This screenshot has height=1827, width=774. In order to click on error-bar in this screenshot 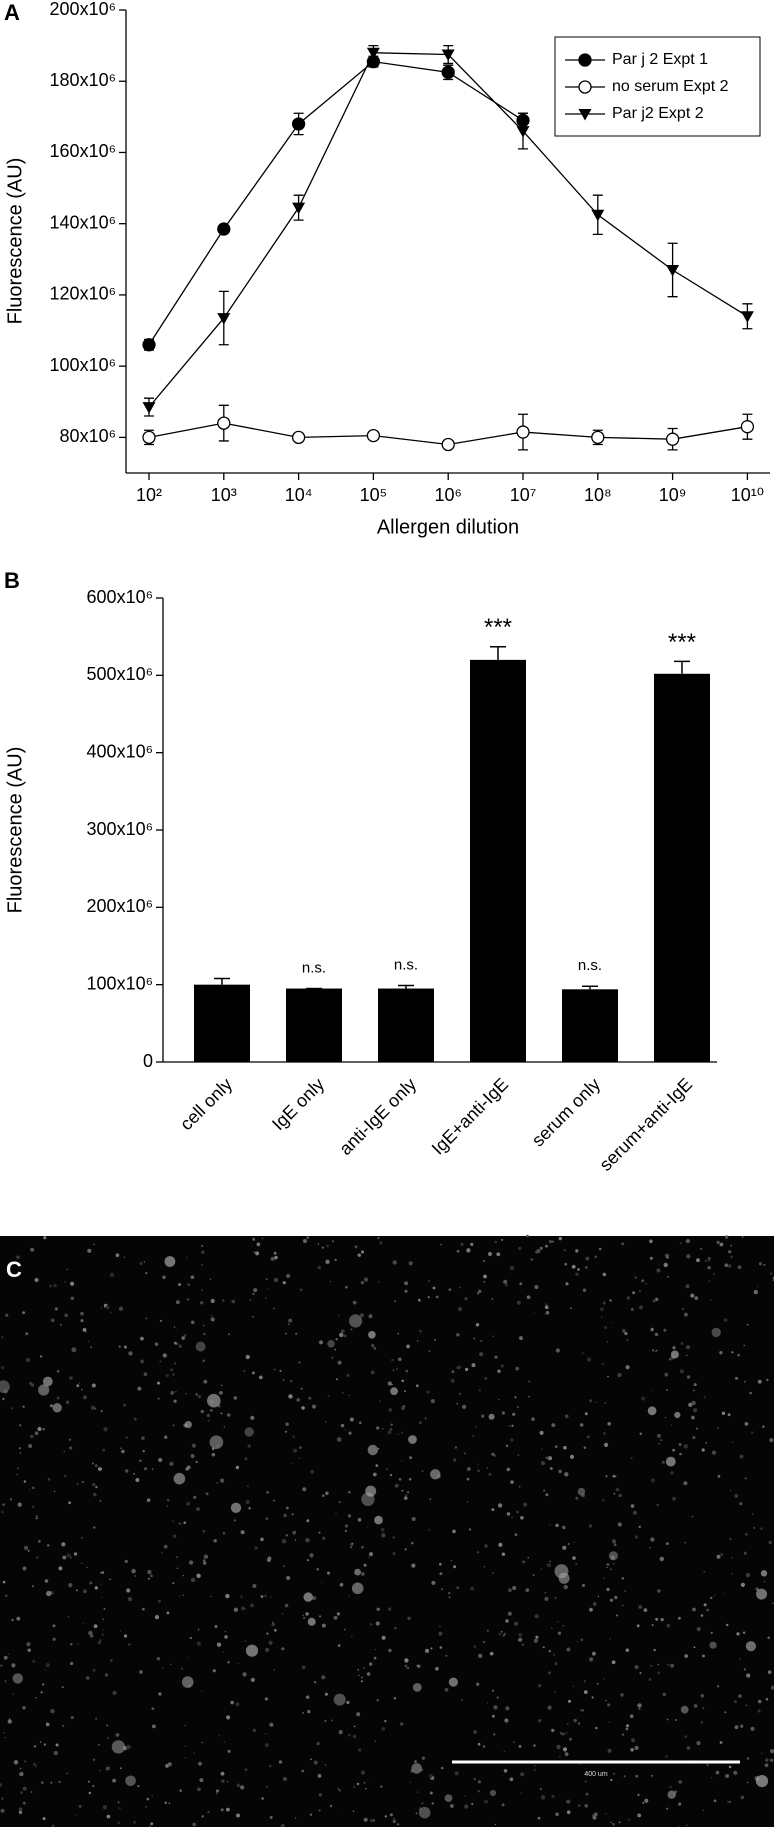, I will do `click(498, 652)`.